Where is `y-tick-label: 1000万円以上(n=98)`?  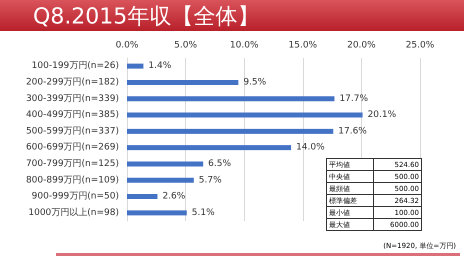
y-tick-label: 1000万円以上(n=98) is located at coordinates (73, 212).